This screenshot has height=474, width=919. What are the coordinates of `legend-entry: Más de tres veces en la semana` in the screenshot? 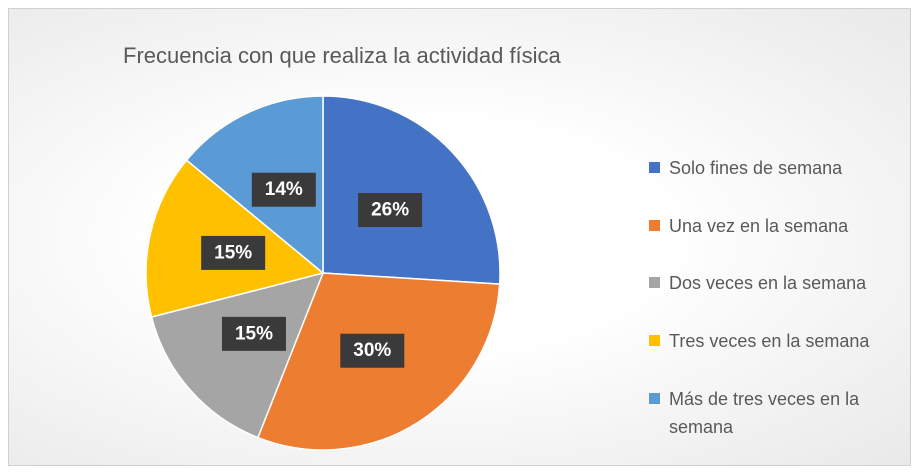 It's located at (784, 413).